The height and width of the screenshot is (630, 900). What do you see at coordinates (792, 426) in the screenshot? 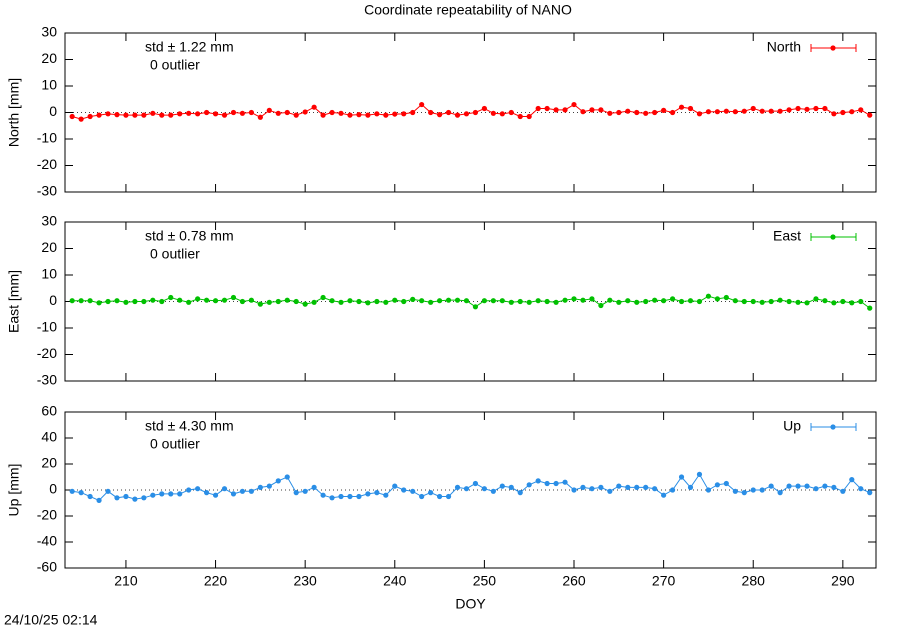
I see `legend-label: Up` at bounding box center [792, 426].